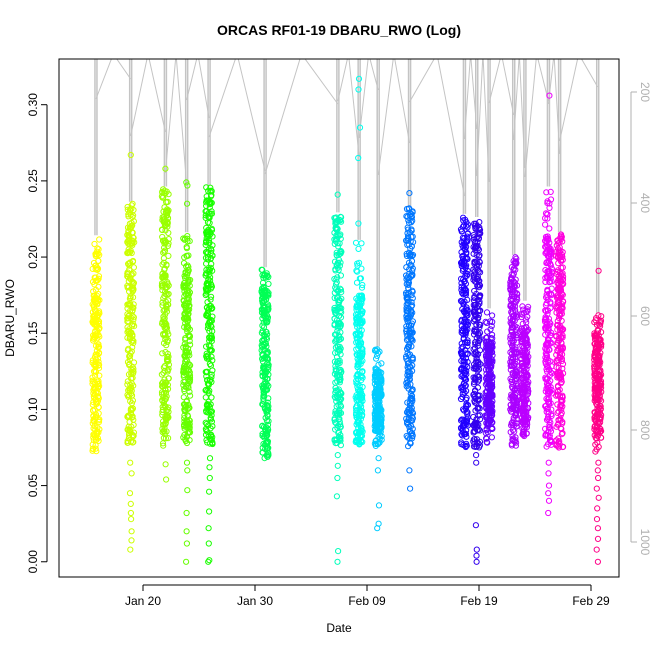 Image resolution: width=650 pixels, height=650 pixels. What do you see at coordinates (483, 121) in the screenshot?
I see `altitude-leg` at bounding box center [483, 121].